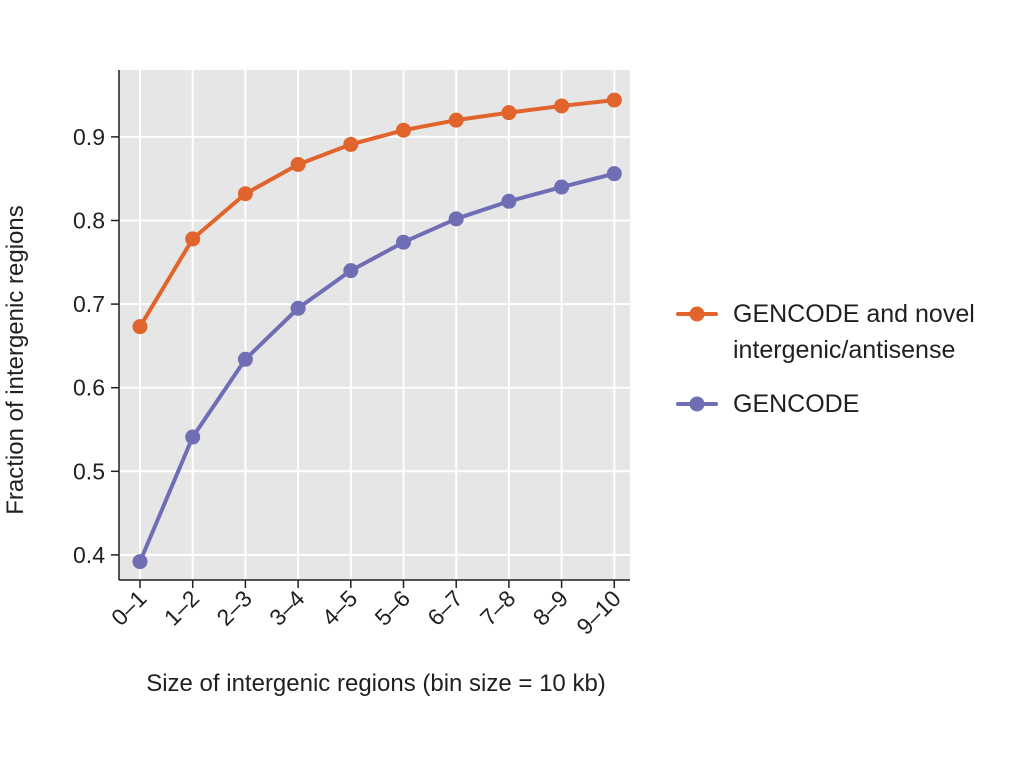  Describe the element at coordinates (393, 608) in the screenshot. I see `x-tick-label: 5–6` at that location.